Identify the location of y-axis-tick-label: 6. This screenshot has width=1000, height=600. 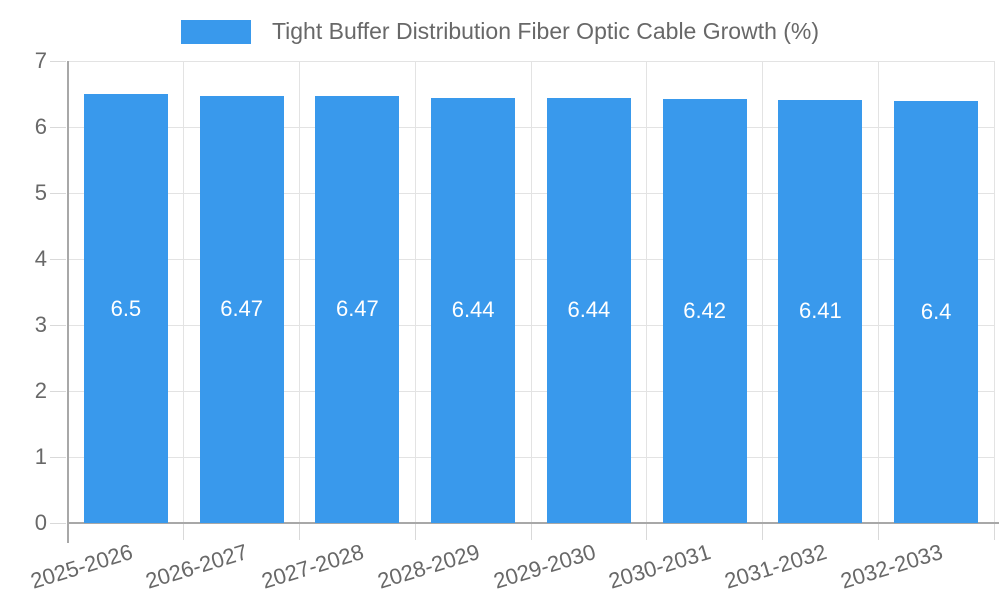
(40, 126).